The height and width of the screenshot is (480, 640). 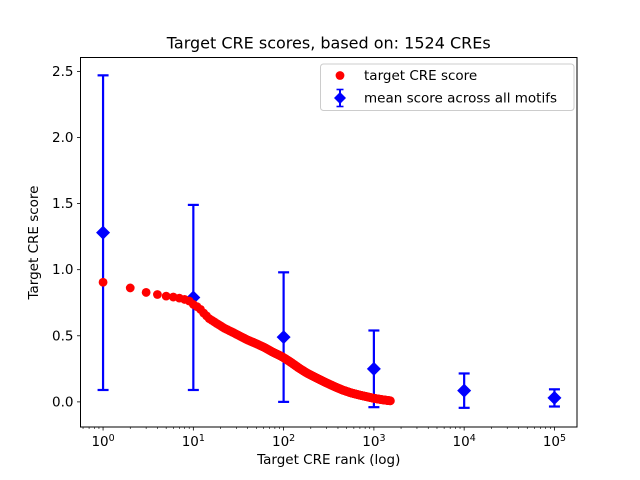 What do you see at coordinates (340, 98) in the screenshot?
I see `blue-diamond-marker-icon` at bounding box center [340, 98].